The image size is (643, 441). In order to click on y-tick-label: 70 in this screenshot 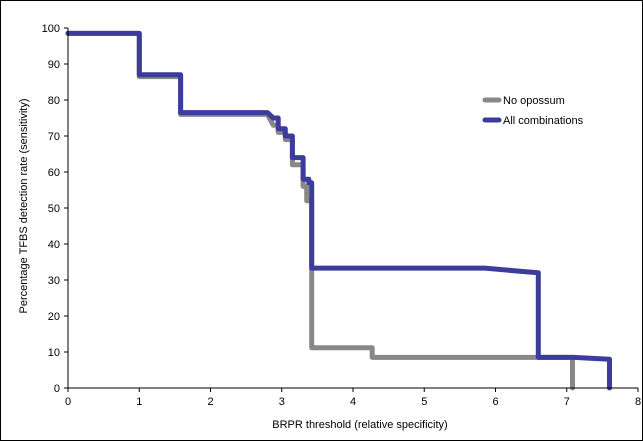, I will do `click(54, 137)`.